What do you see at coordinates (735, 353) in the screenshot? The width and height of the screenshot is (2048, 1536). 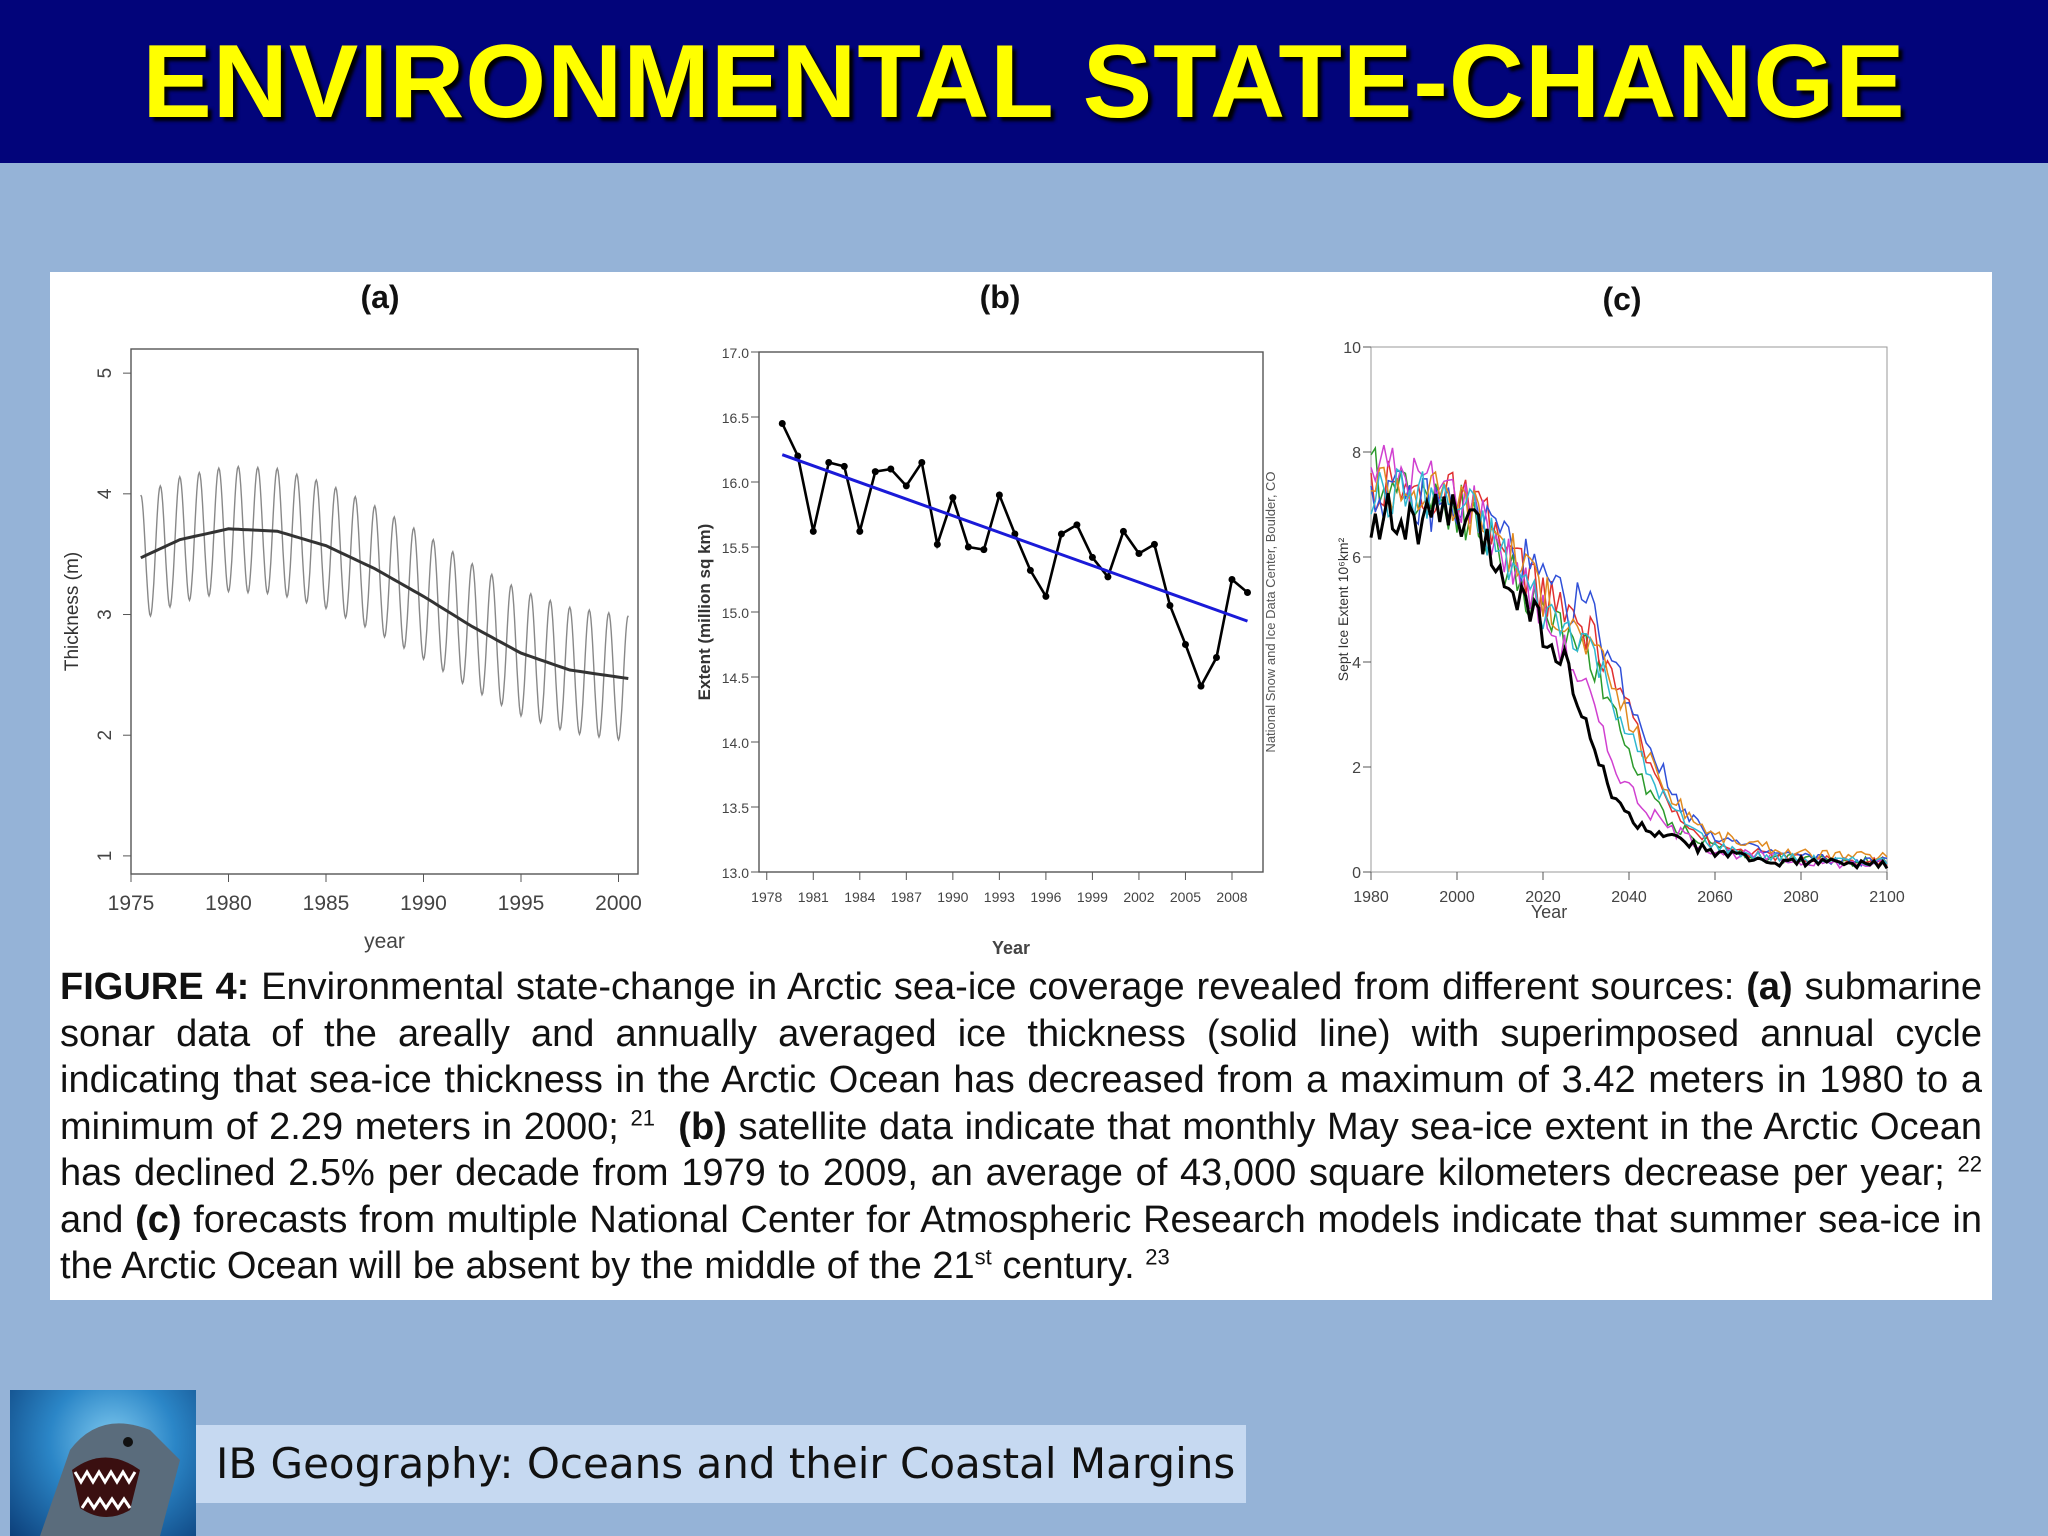 I see `panel-b-y-tick-label: 17.0` at bounding box center [735, 353].